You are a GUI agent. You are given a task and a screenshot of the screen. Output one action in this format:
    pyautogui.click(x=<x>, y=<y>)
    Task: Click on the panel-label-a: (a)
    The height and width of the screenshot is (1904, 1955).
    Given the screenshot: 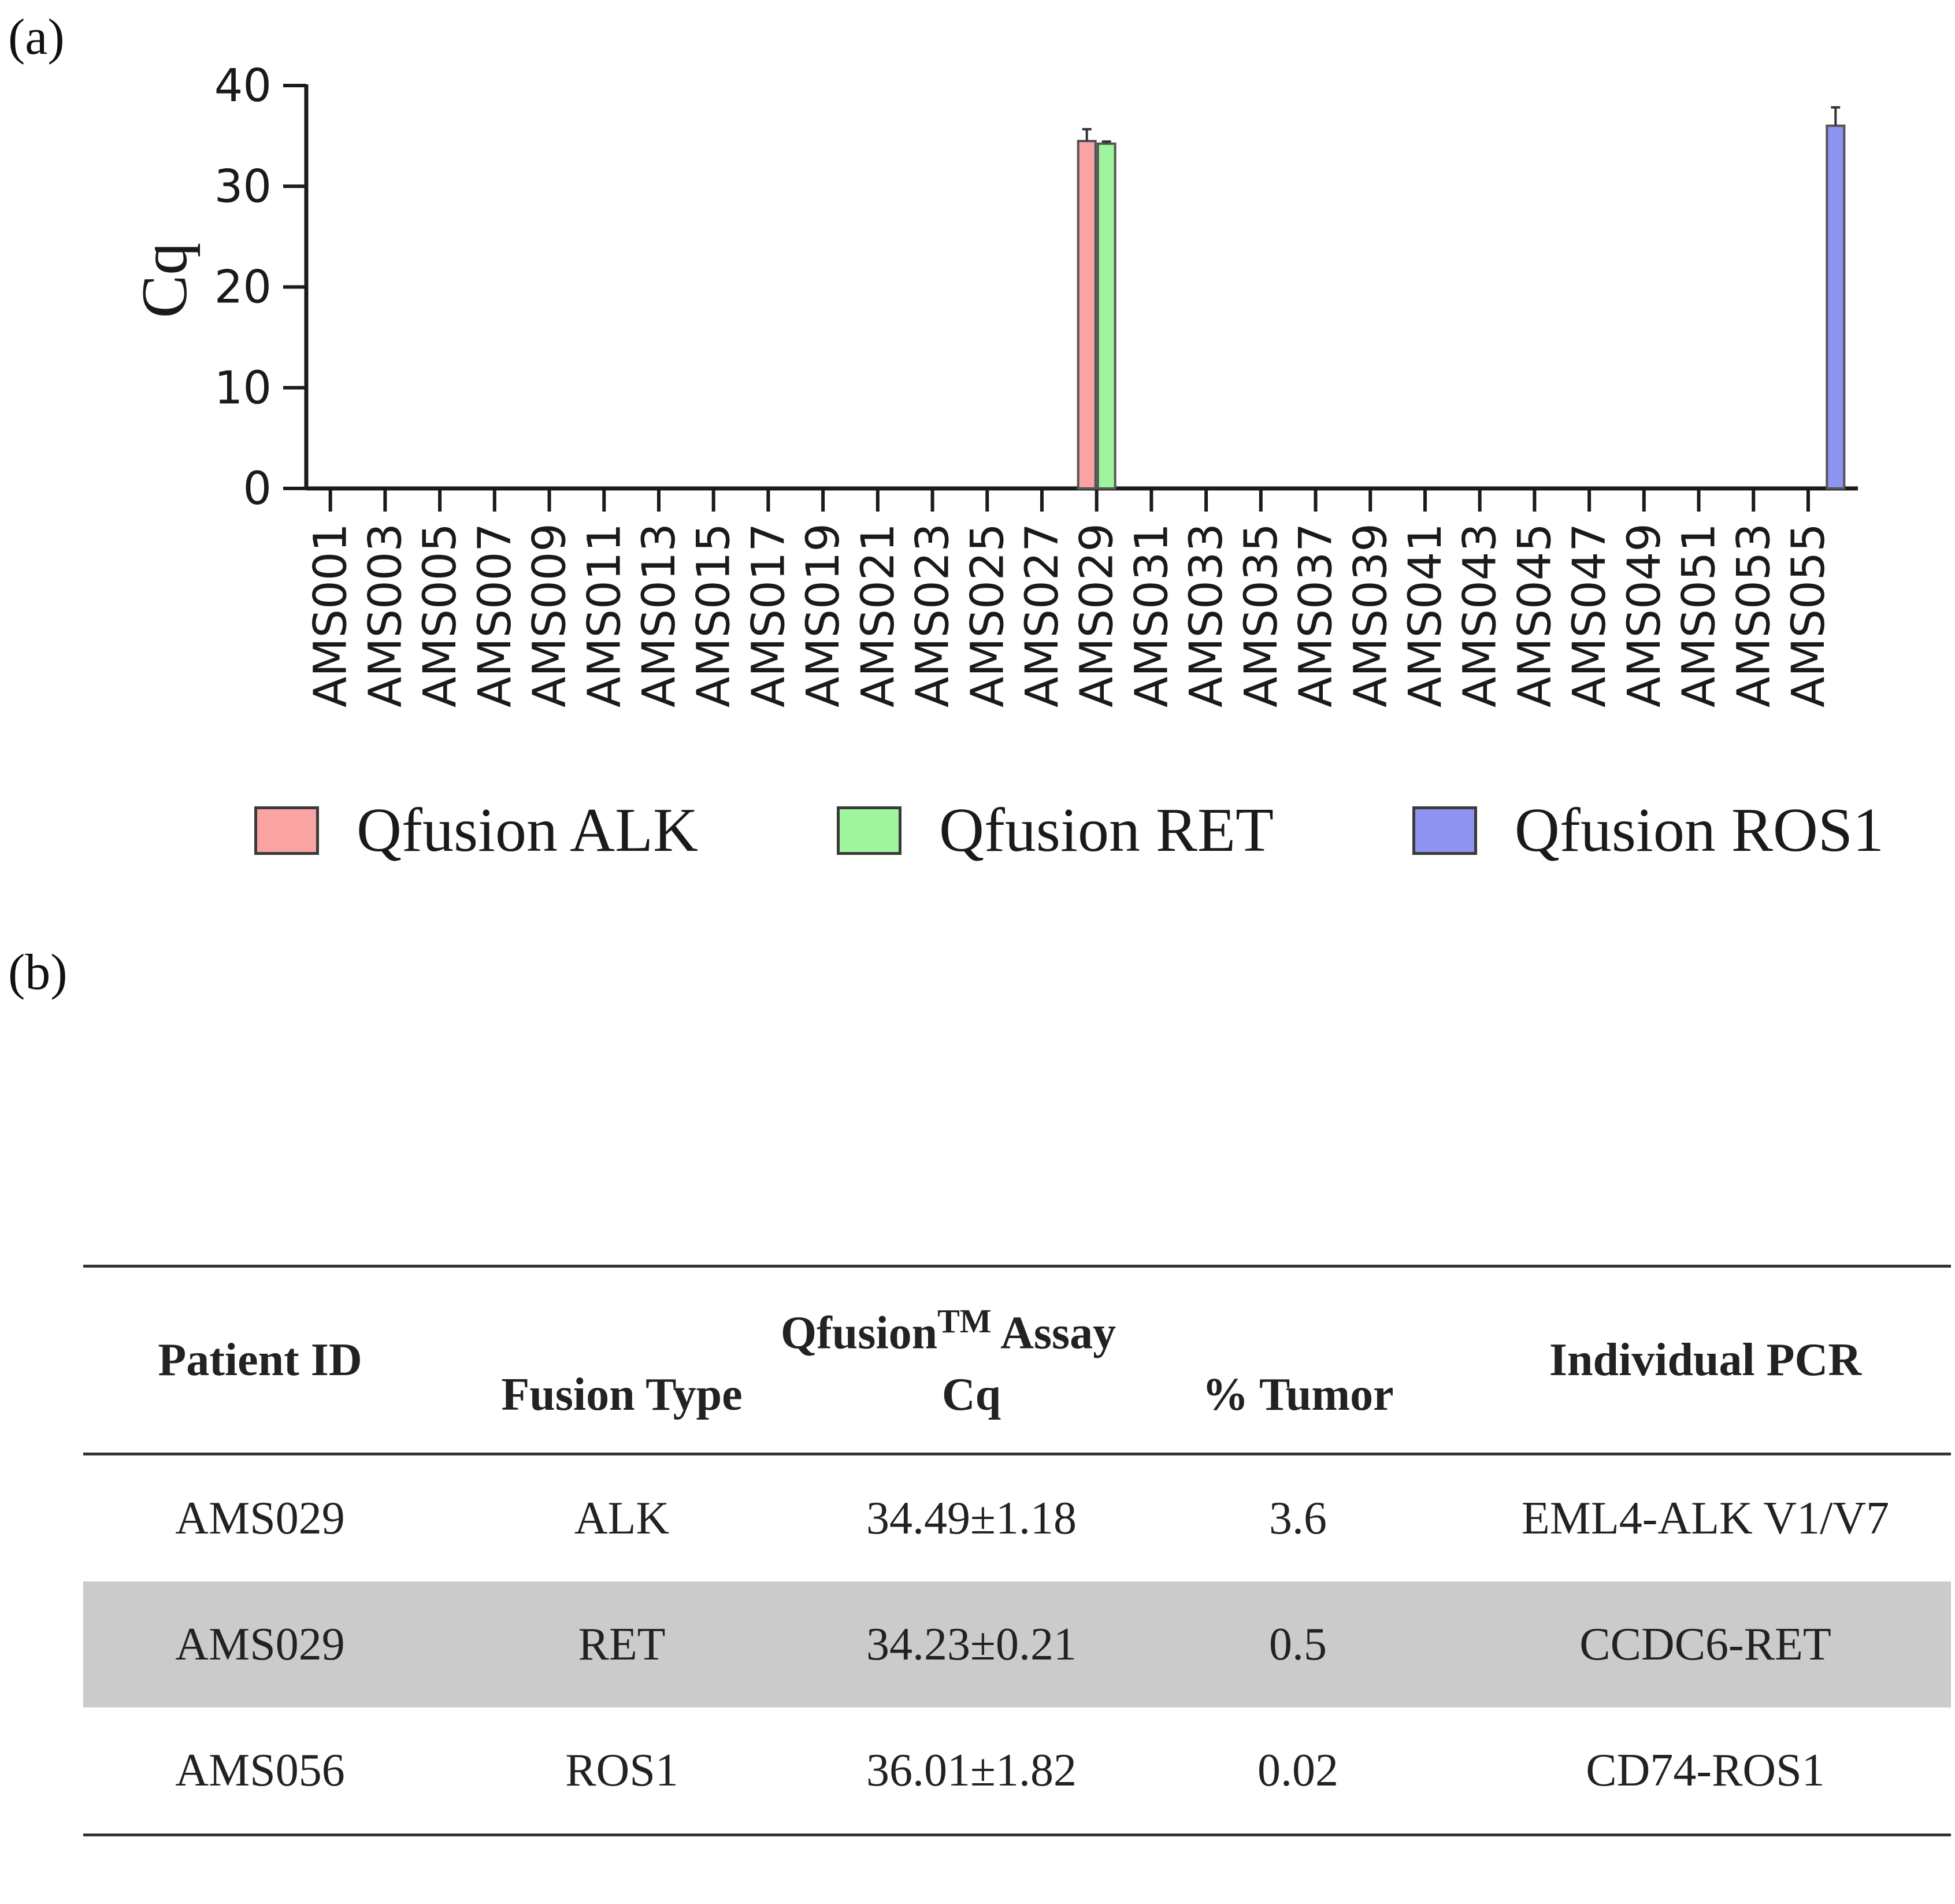 What is the action you would take?
    pyautogui.click(x=36, y=37)
    